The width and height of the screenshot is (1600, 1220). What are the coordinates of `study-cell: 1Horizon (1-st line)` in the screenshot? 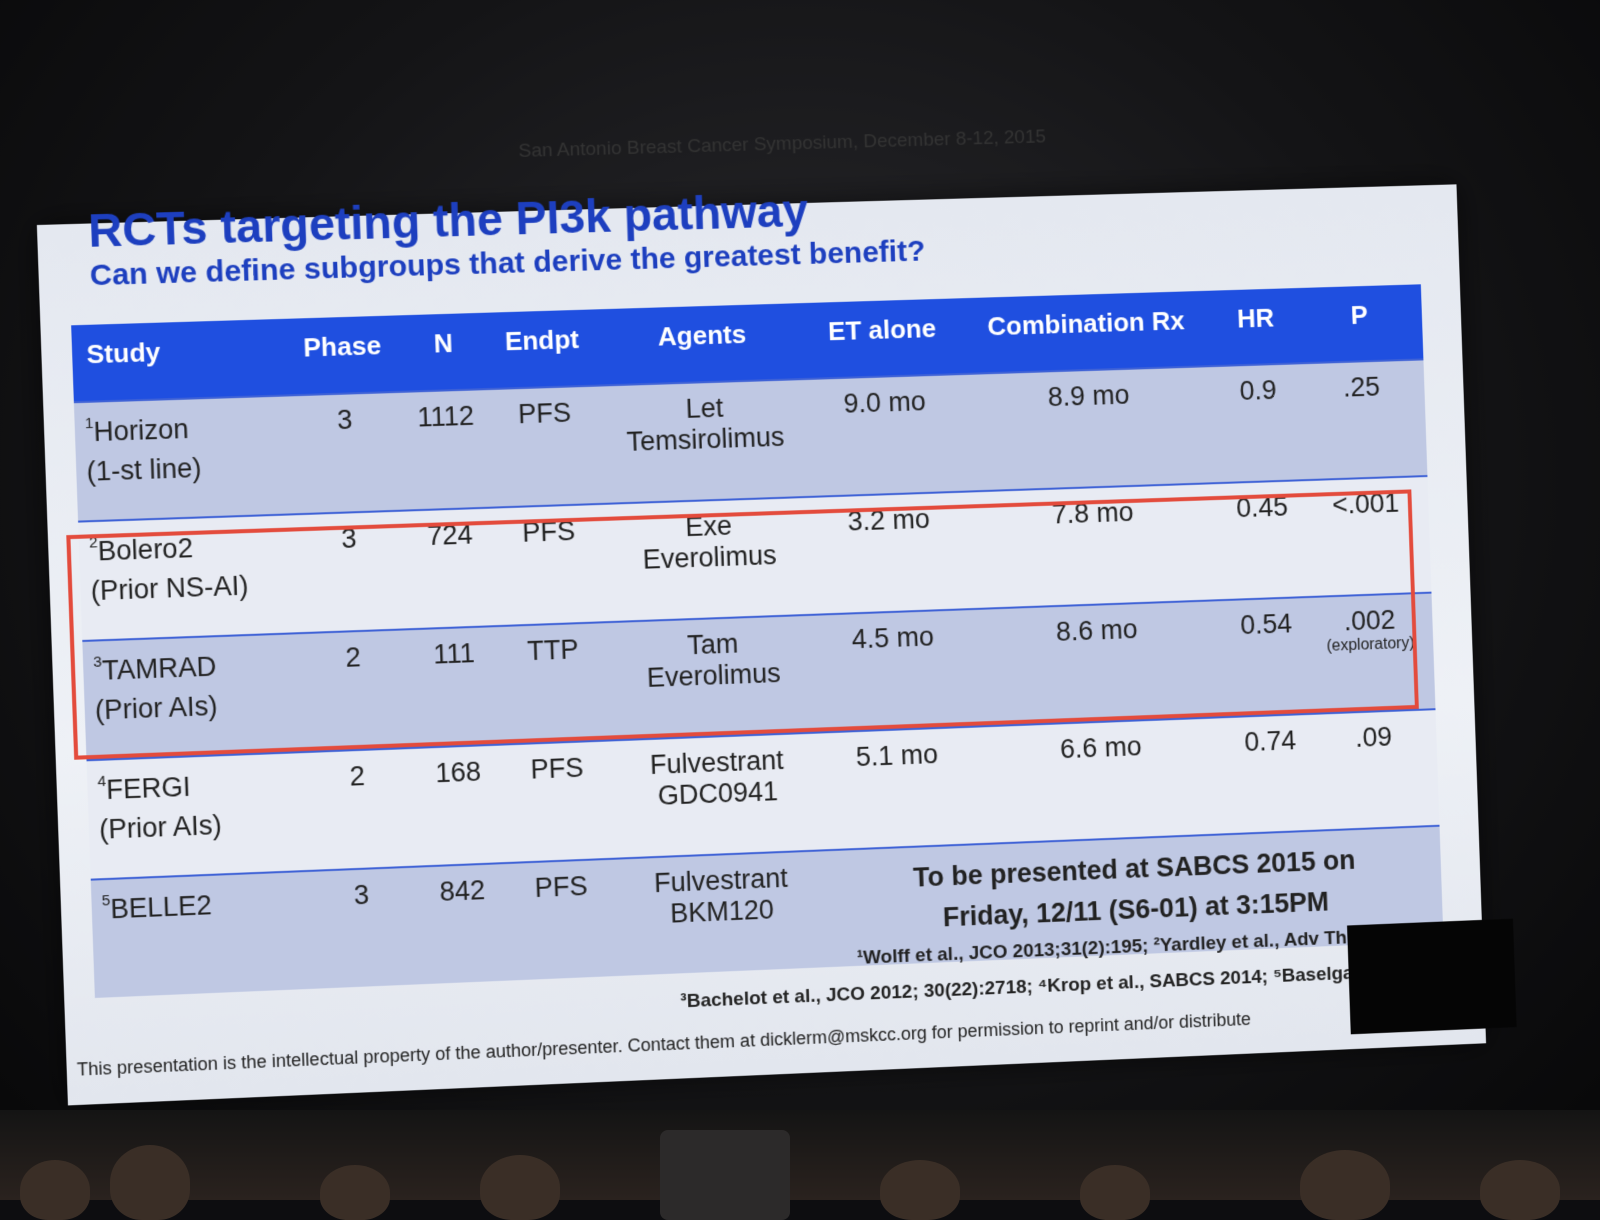 It's located at (182, 458).